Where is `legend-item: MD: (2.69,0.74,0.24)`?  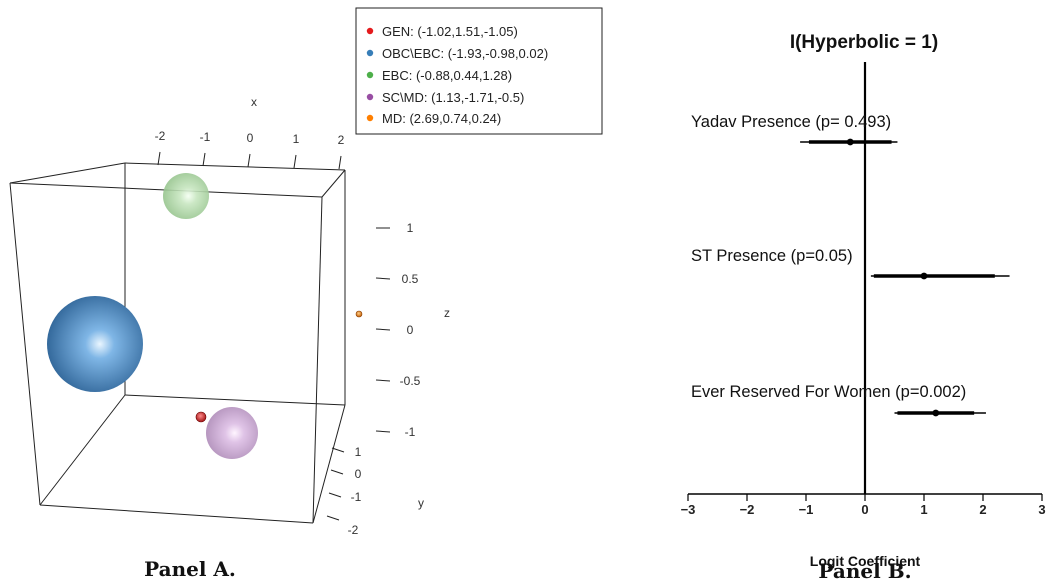
legend-item: MD: (2.69,0.74,0.24) is located at coordinates (433, 118).